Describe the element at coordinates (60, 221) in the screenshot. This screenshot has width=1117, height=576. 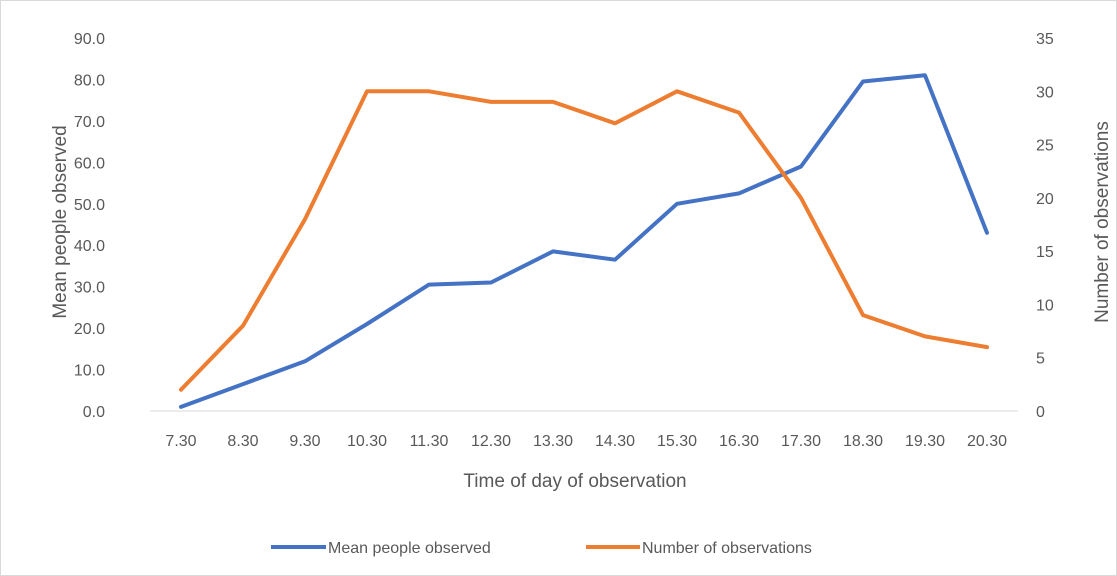
I see `y-axis-title: Mean people observed` at that location.